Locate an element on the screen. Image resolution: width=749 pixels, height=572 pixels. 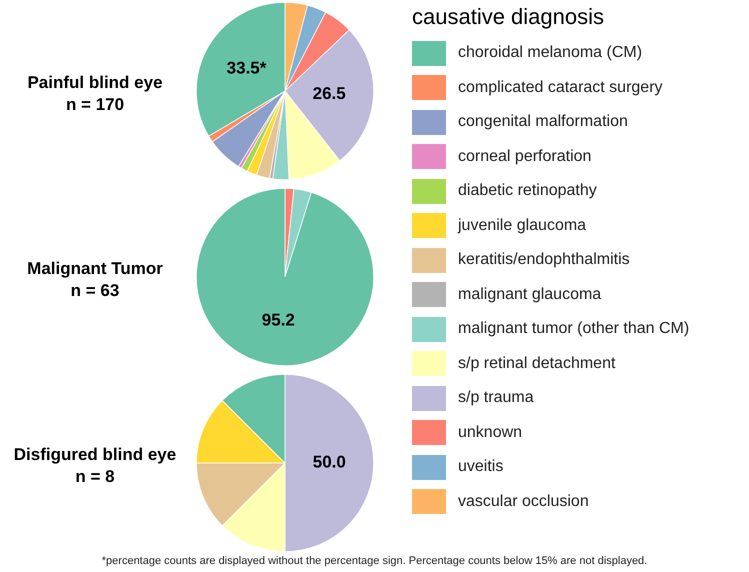
legend-label: malignant glaucoma is located at coordinates (530, 295).